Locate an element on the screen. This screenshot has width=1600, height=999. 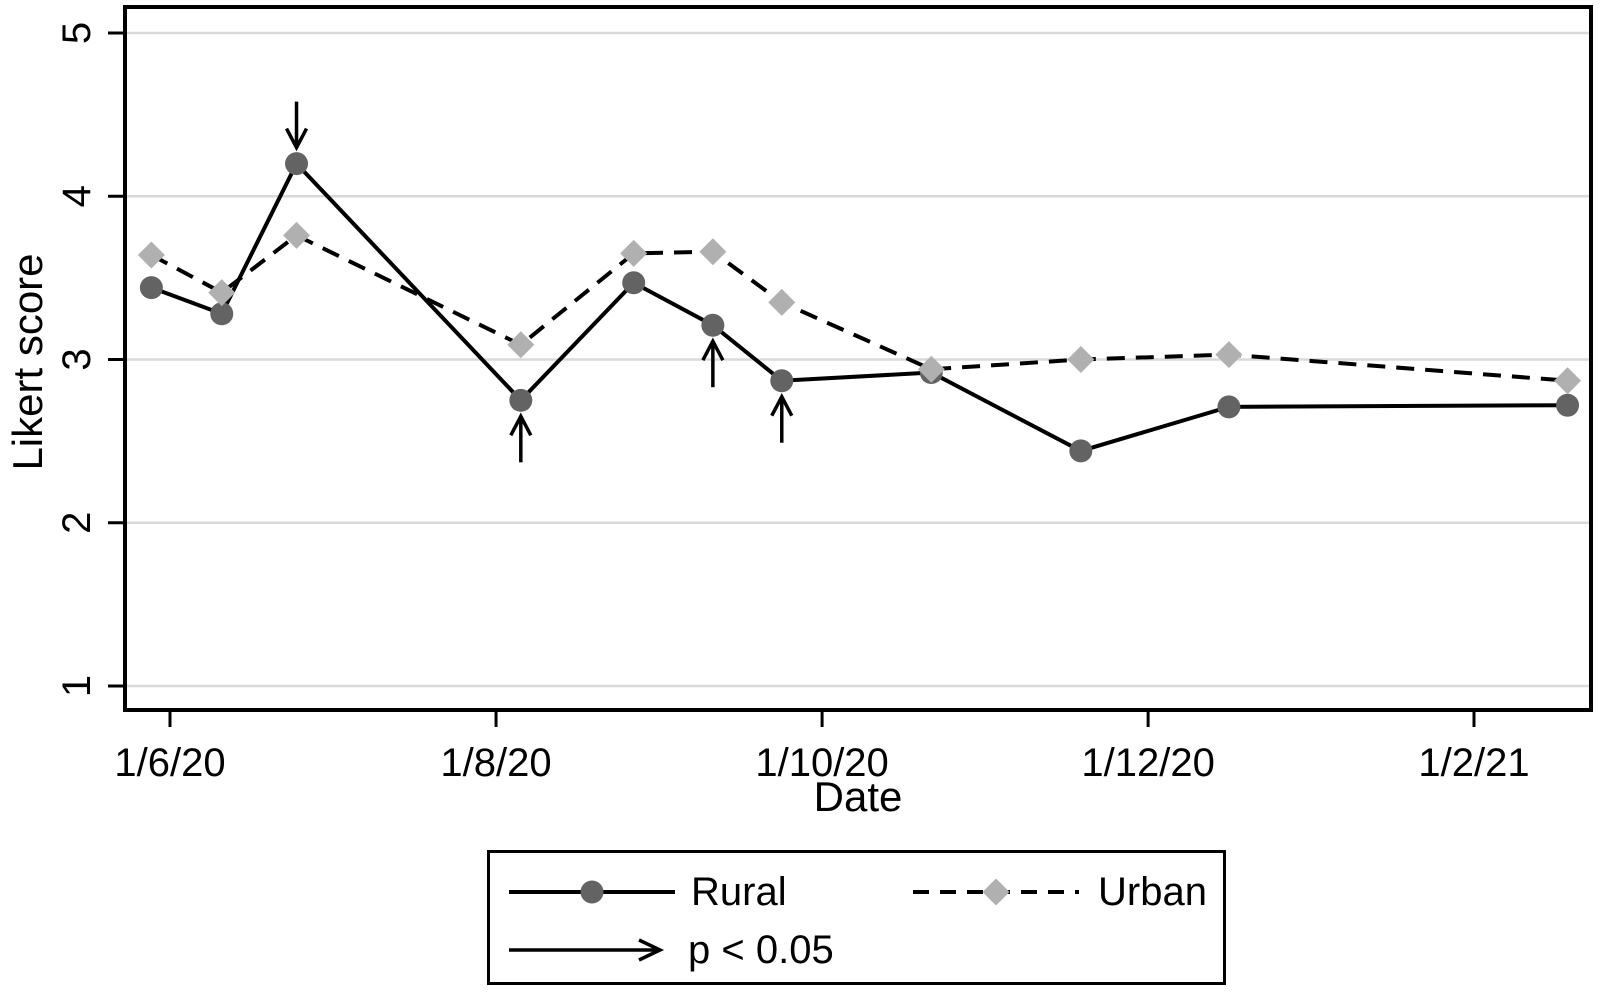
legend-label-significance: p < 0.05 is located at coordinates (761, 950).